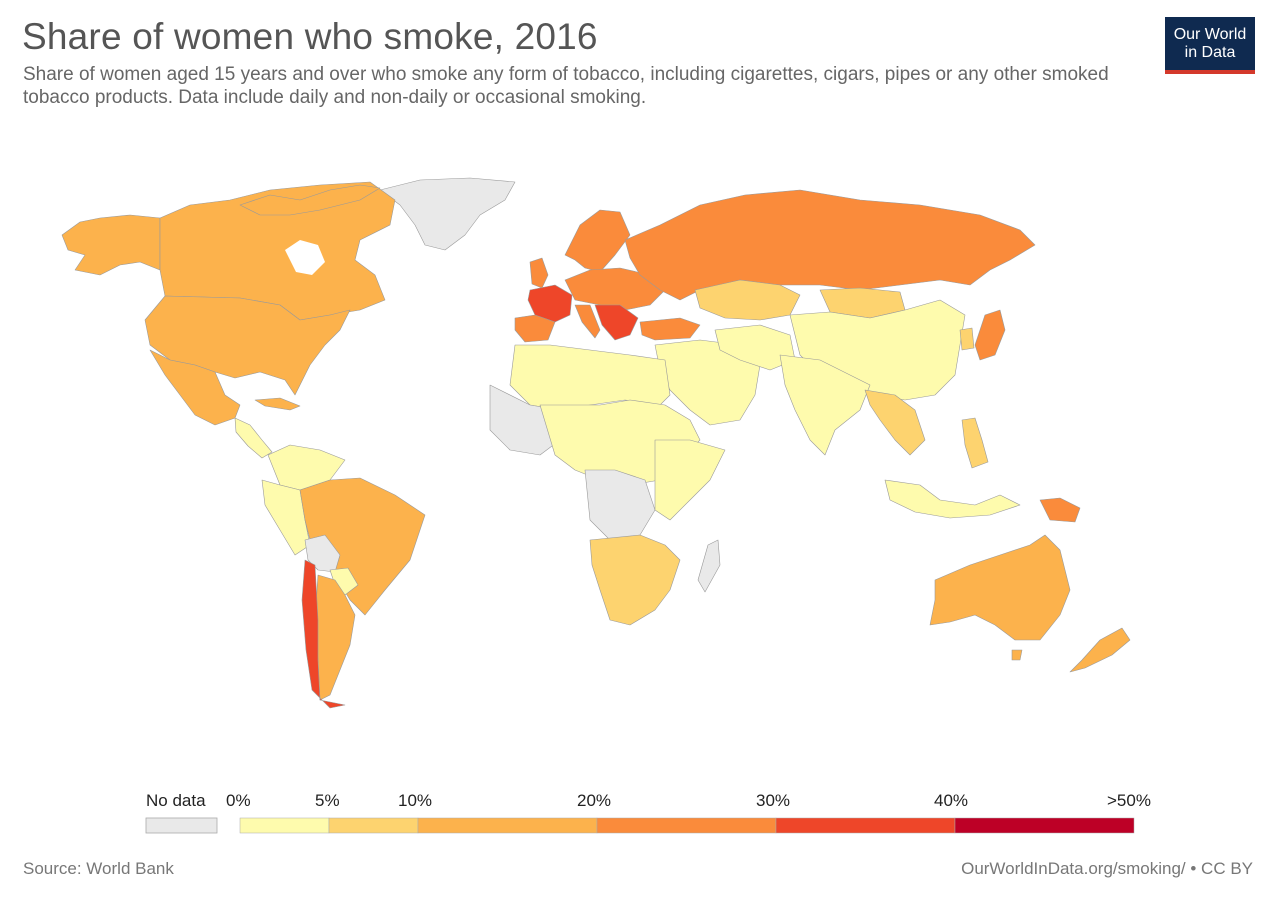 This screenshot has height=903, width=1280. I want to click on region-west-africa, so click(525, 420).